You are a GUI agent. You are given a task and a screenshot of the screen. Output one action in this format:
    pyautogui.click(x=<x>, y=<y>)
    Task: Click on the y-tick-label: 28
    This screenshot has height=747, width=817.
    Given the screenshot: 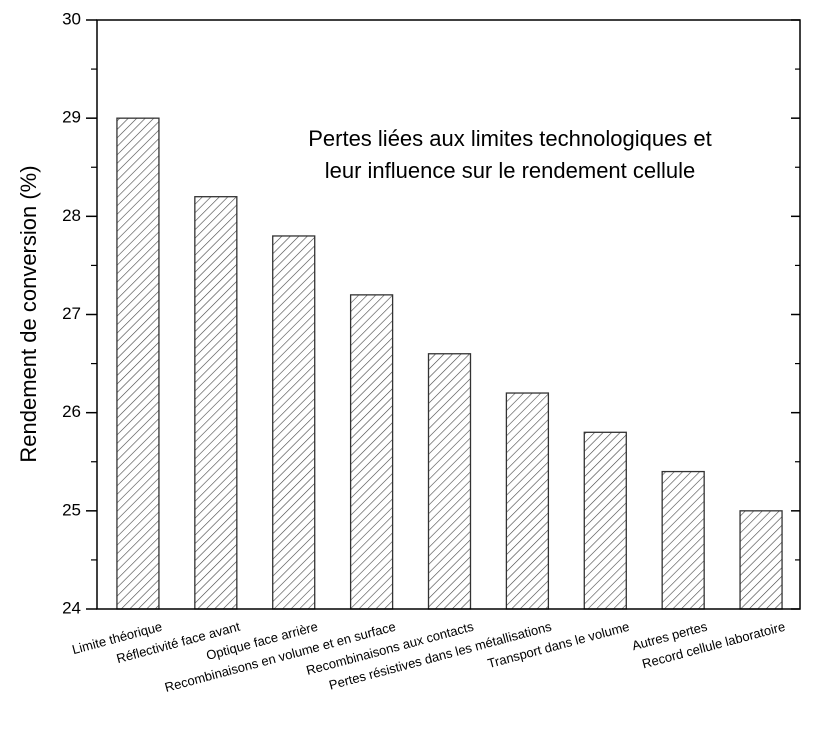 What is the action you would take?
    pyautogui.click(x=71, y=215)
    